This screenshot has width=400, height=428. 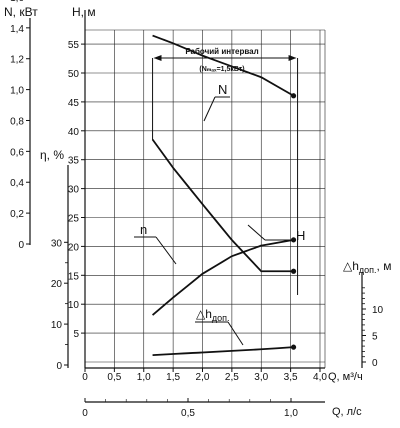 What do you see at coordinates (375, 337) in the screenshot?
I see `dh-axis-tick-label: 5` at bounding box center [375, 337].